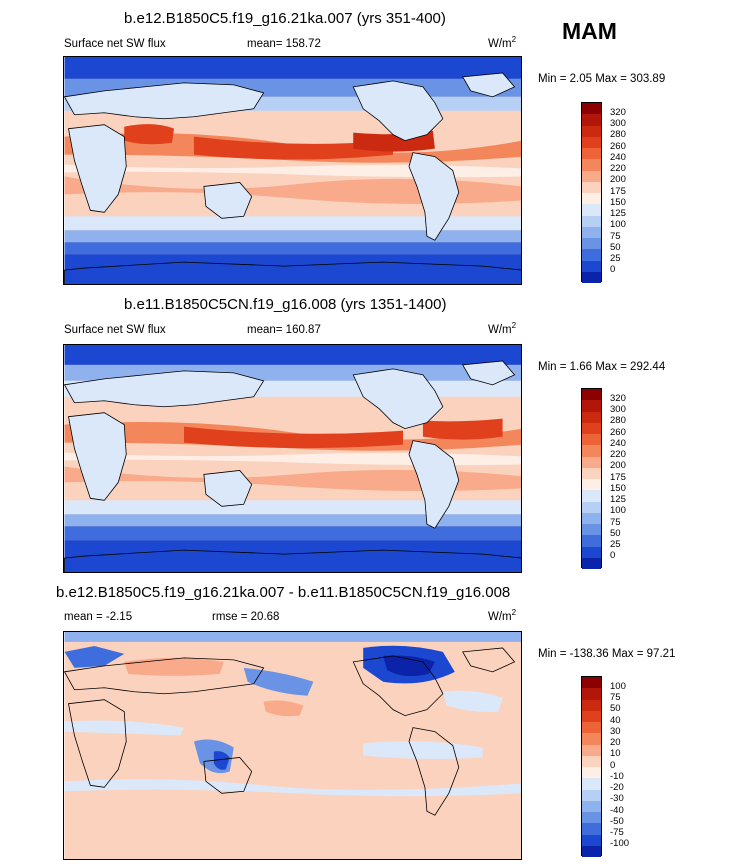  I want to click on panel2-tick-12: 75, so click(615, 522).